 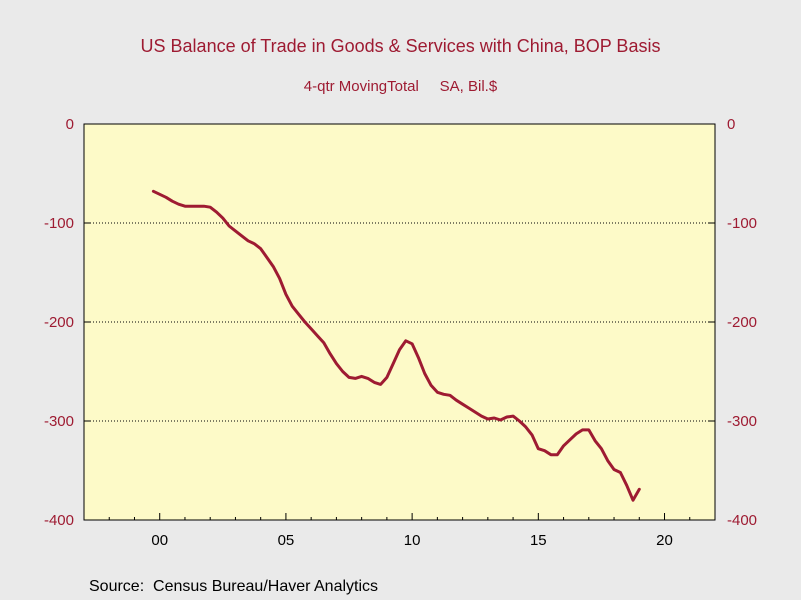 I want to click on x-tick-label: 20, so click(x=664, y=540).